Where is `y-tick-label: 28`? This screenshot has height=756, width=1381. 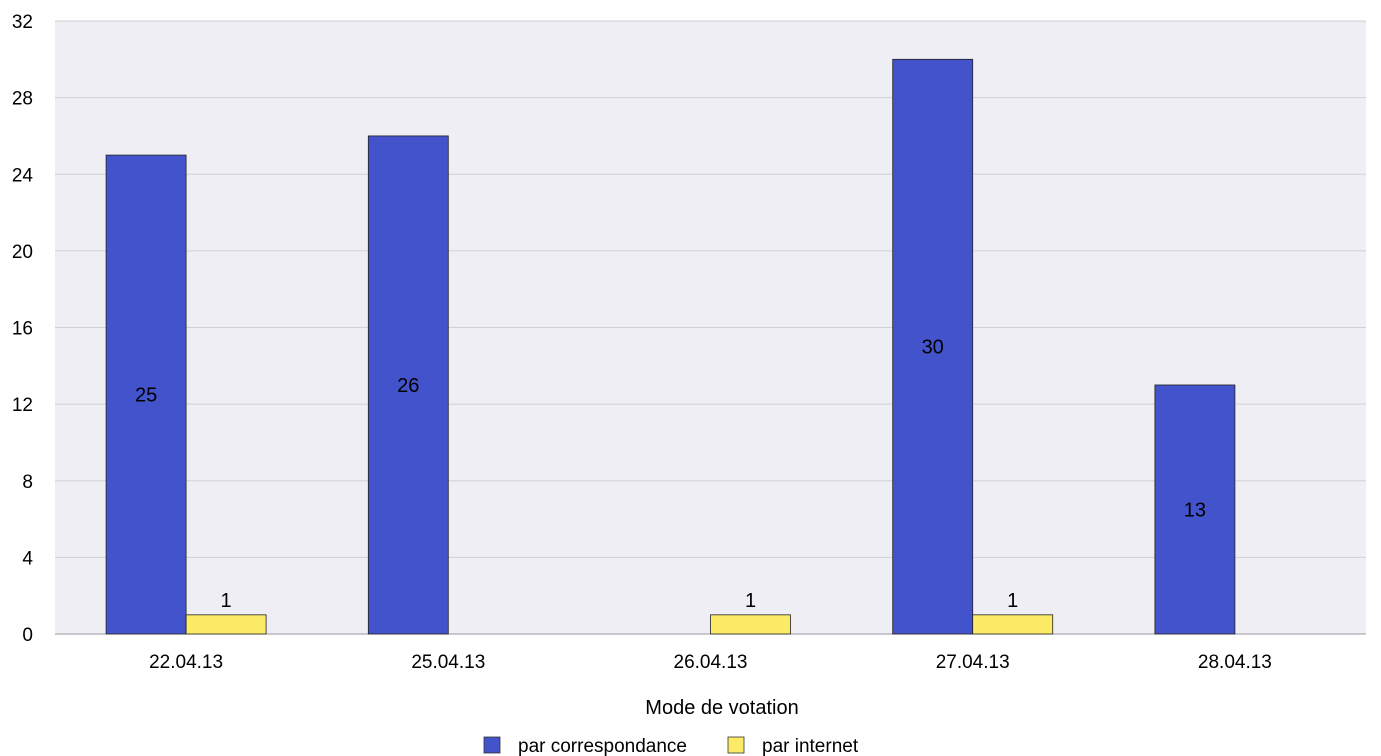
y-tick-label: 28 is located at coordinates (22, 99).